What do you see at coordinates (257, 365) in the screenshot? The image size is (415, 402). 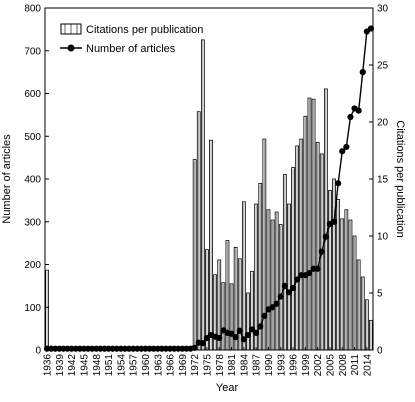 I see `x-tick-label: 1987` at bounding box center [257, 365].